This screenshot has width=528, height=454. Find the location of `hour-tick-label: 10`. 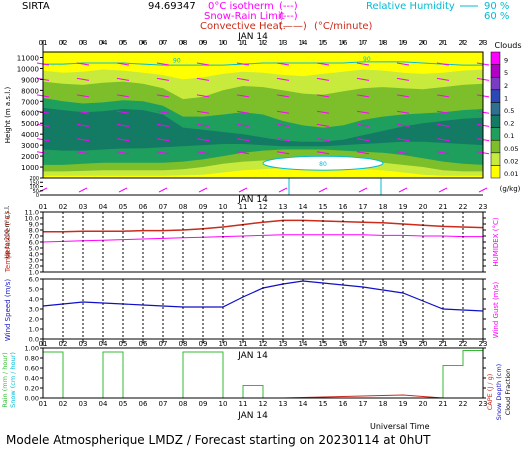

hour-tick-label: 10 is located at coordinates (223, 404).